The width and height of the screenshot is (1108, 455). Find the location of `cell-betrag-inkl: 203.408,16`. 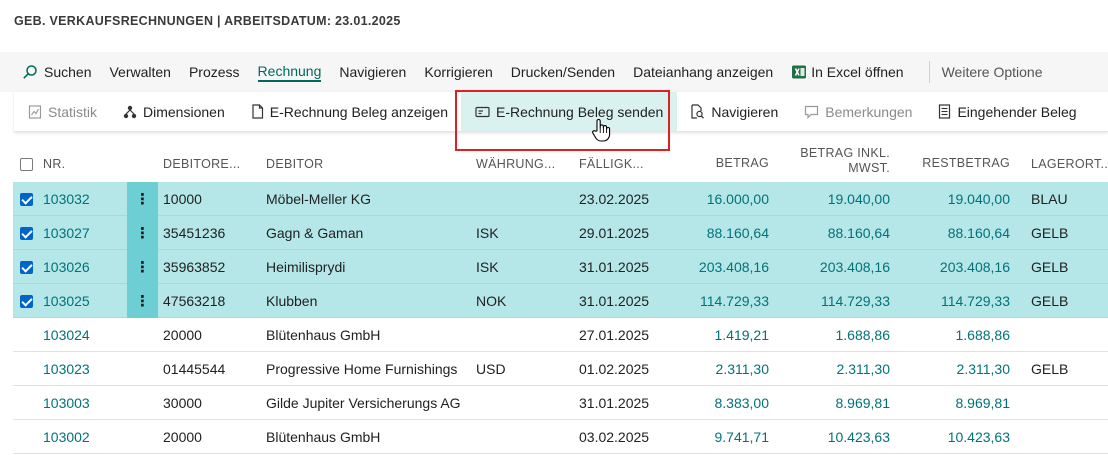

cell-betrag-inkl: 203.408,16 is located at coordinates (854, 267).